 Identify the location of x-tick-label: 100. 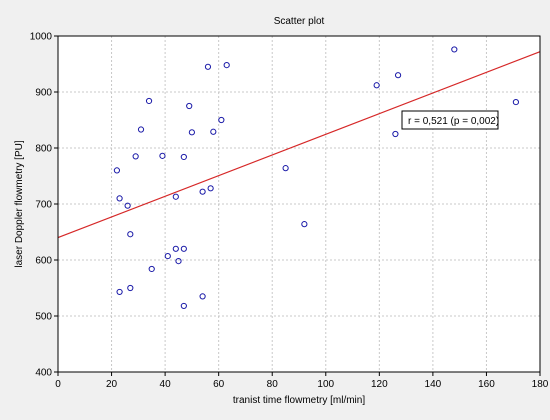
(325, 384).